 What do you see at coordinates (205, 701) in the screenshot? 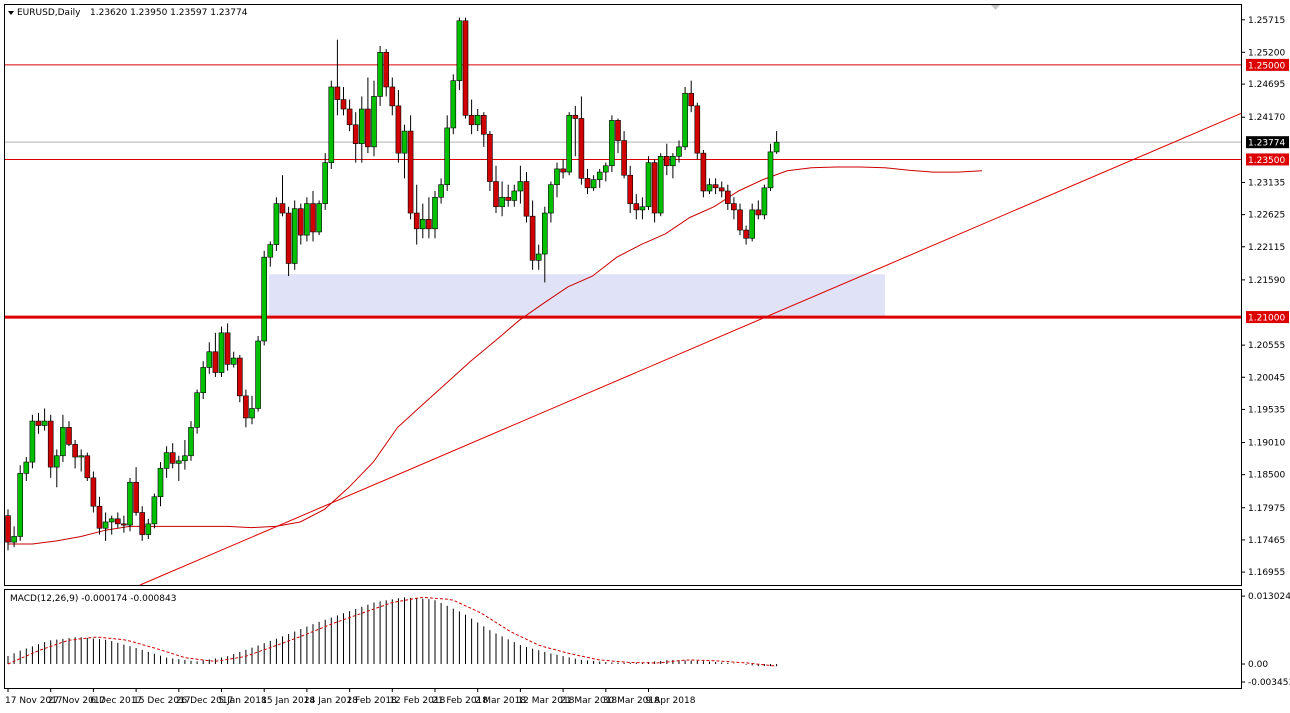
I see `x-tick-label: 26 Dec 2017` at bounding box center [205, 701].